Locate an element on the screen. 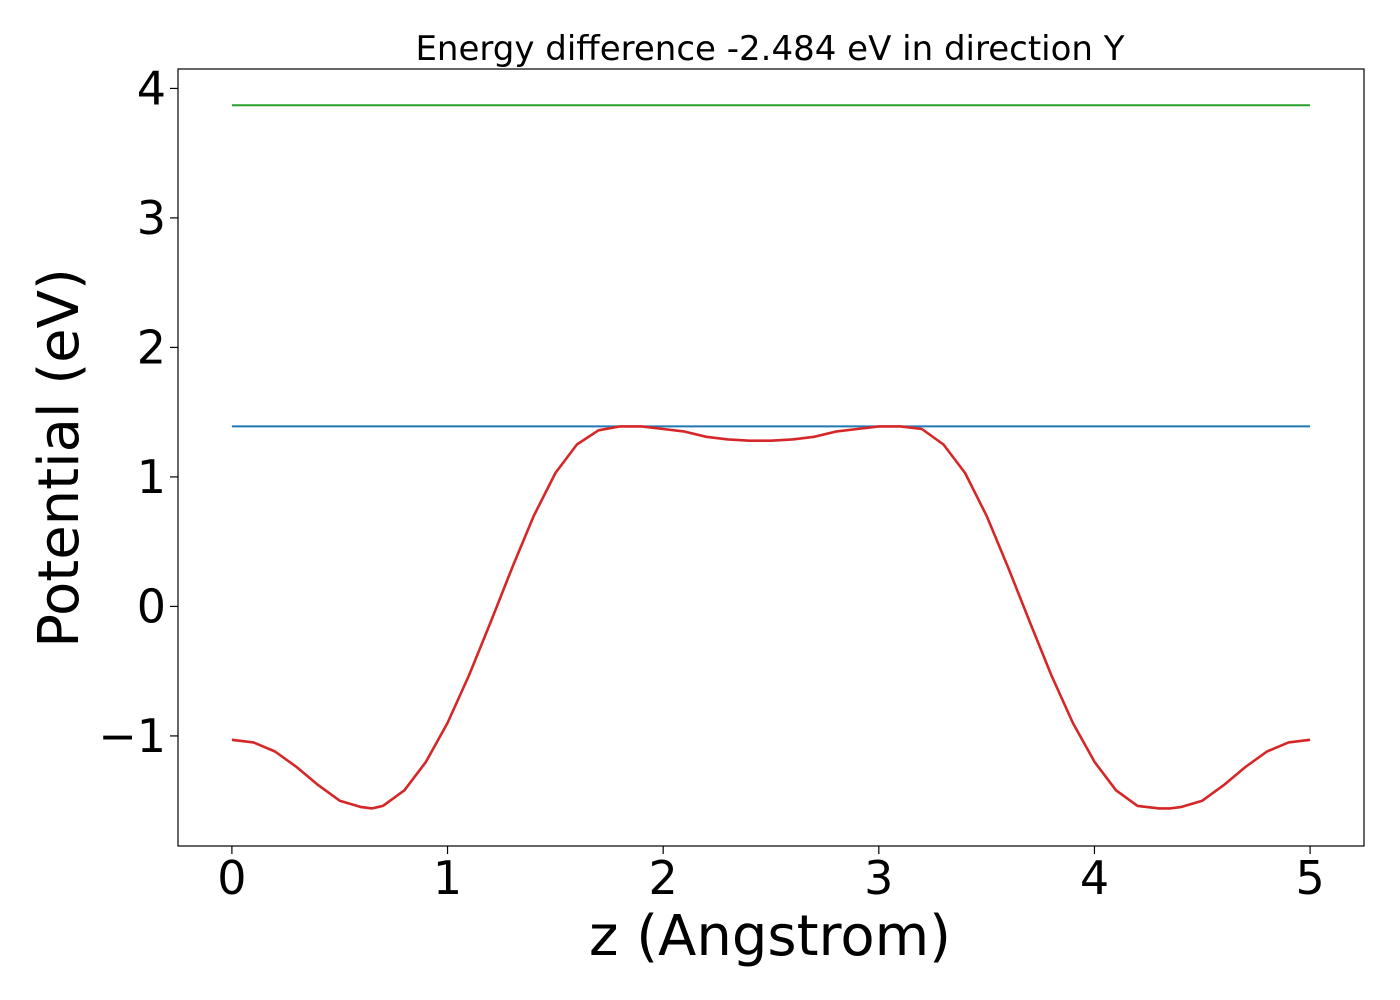  x-tick-label: 3 is located at coordinates (878, 878).